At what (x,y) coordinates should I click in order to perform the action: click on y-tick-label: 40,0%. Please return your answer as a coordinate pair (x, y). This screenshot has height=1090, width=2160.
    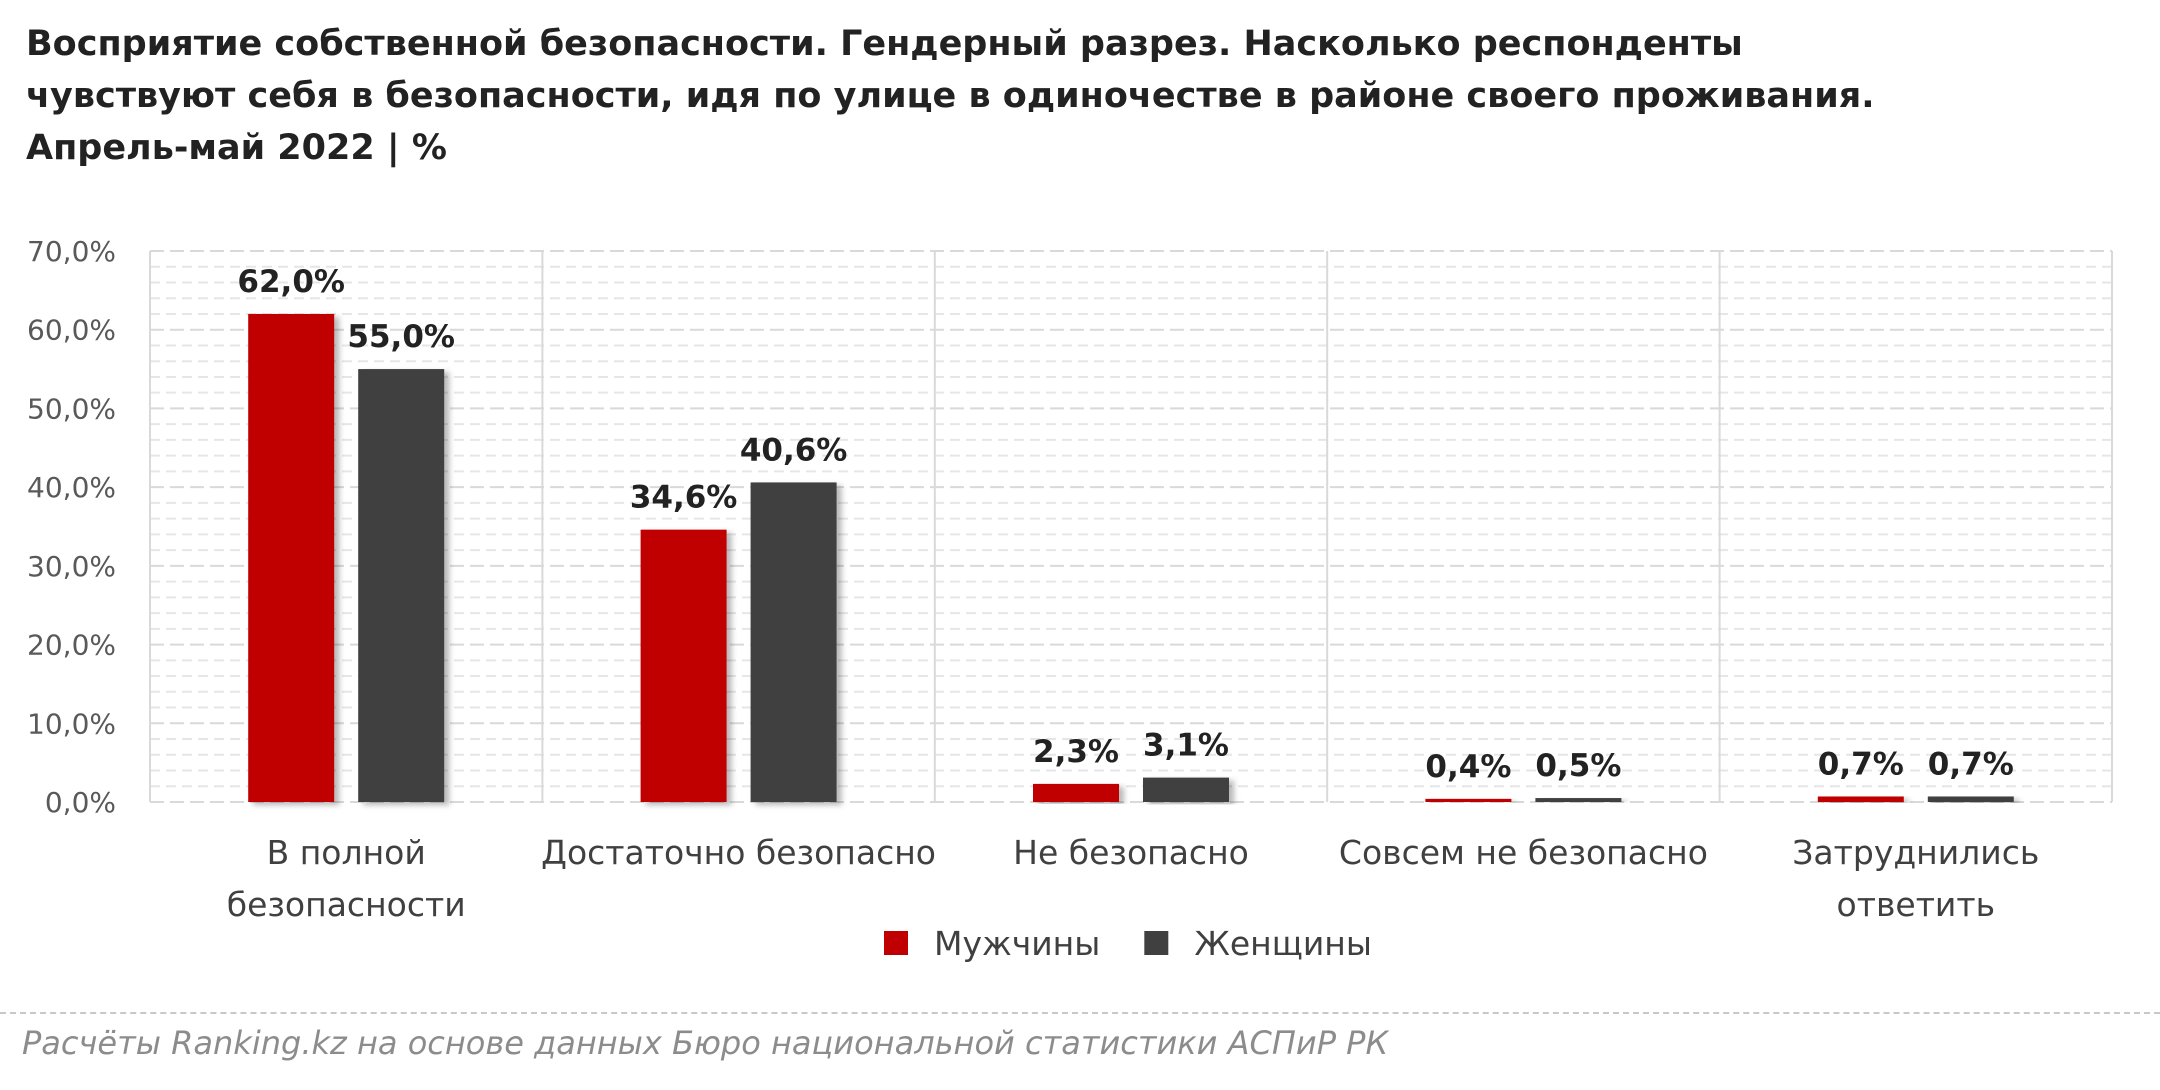
    Looking at the image, I should click on (71, 487).